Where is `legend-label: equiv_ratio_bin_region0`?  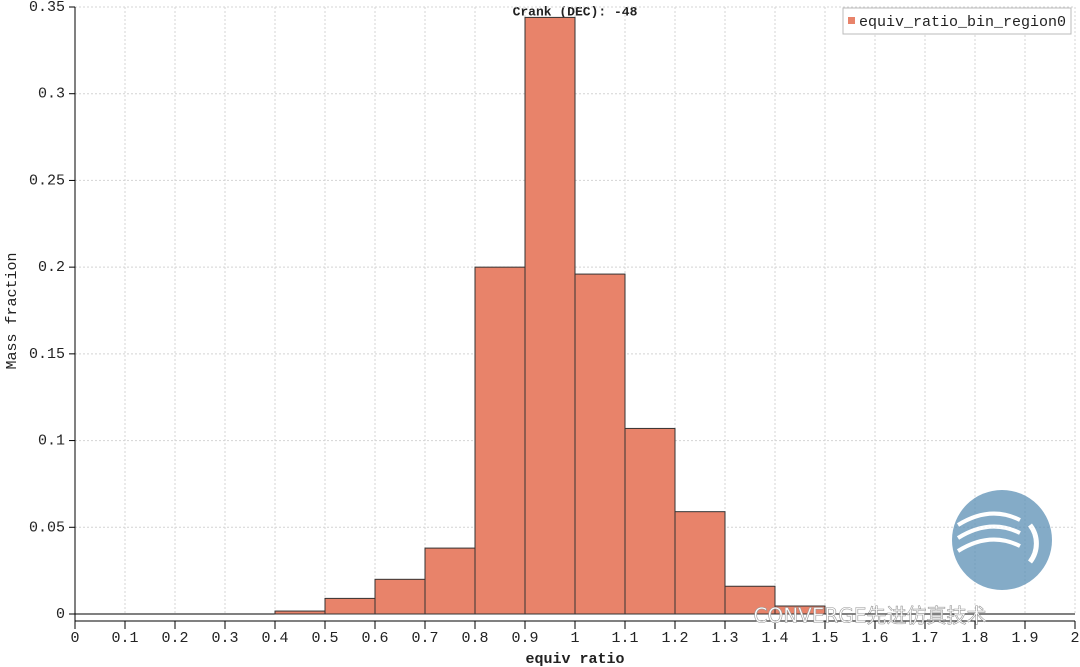
legend-label: equiv_ratio_bin_region0 is located at coordinates (962, 22).